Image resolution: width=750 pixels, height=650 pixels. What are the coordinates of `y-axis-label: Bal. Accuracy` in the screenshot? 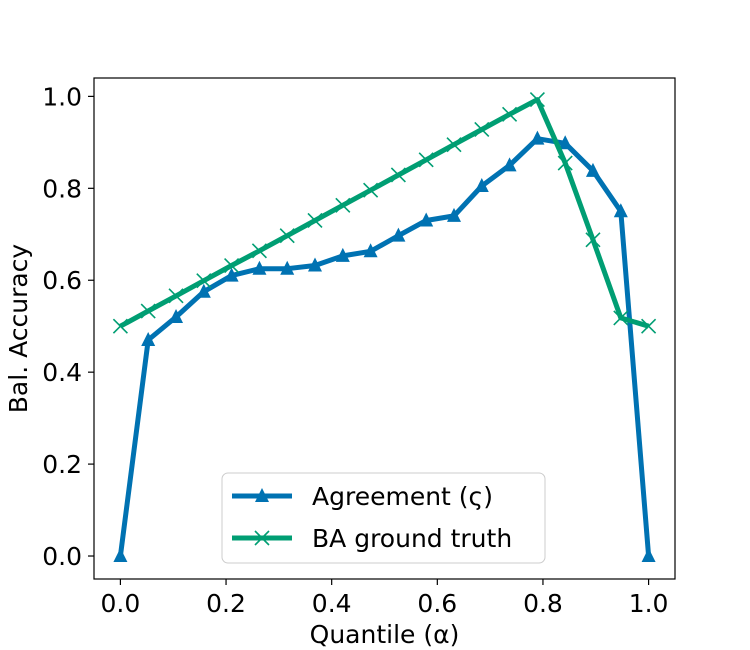 It's located at (18, 329).